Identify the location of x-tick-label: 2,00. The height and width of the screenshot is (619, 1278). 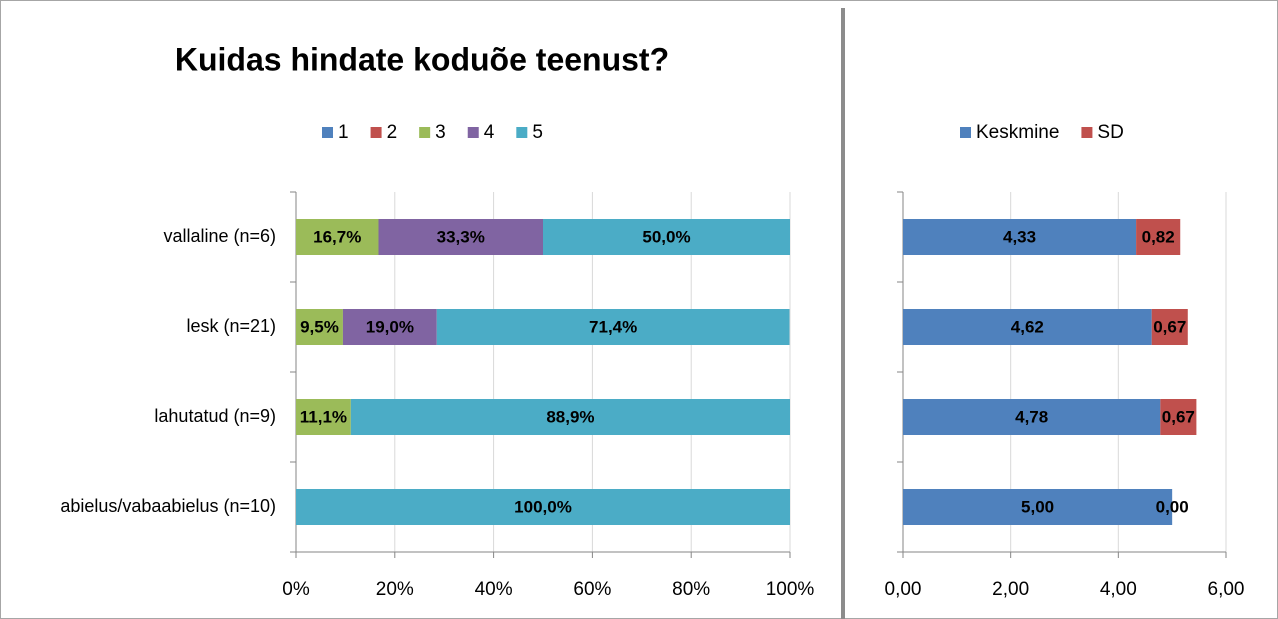
(1010, 589).